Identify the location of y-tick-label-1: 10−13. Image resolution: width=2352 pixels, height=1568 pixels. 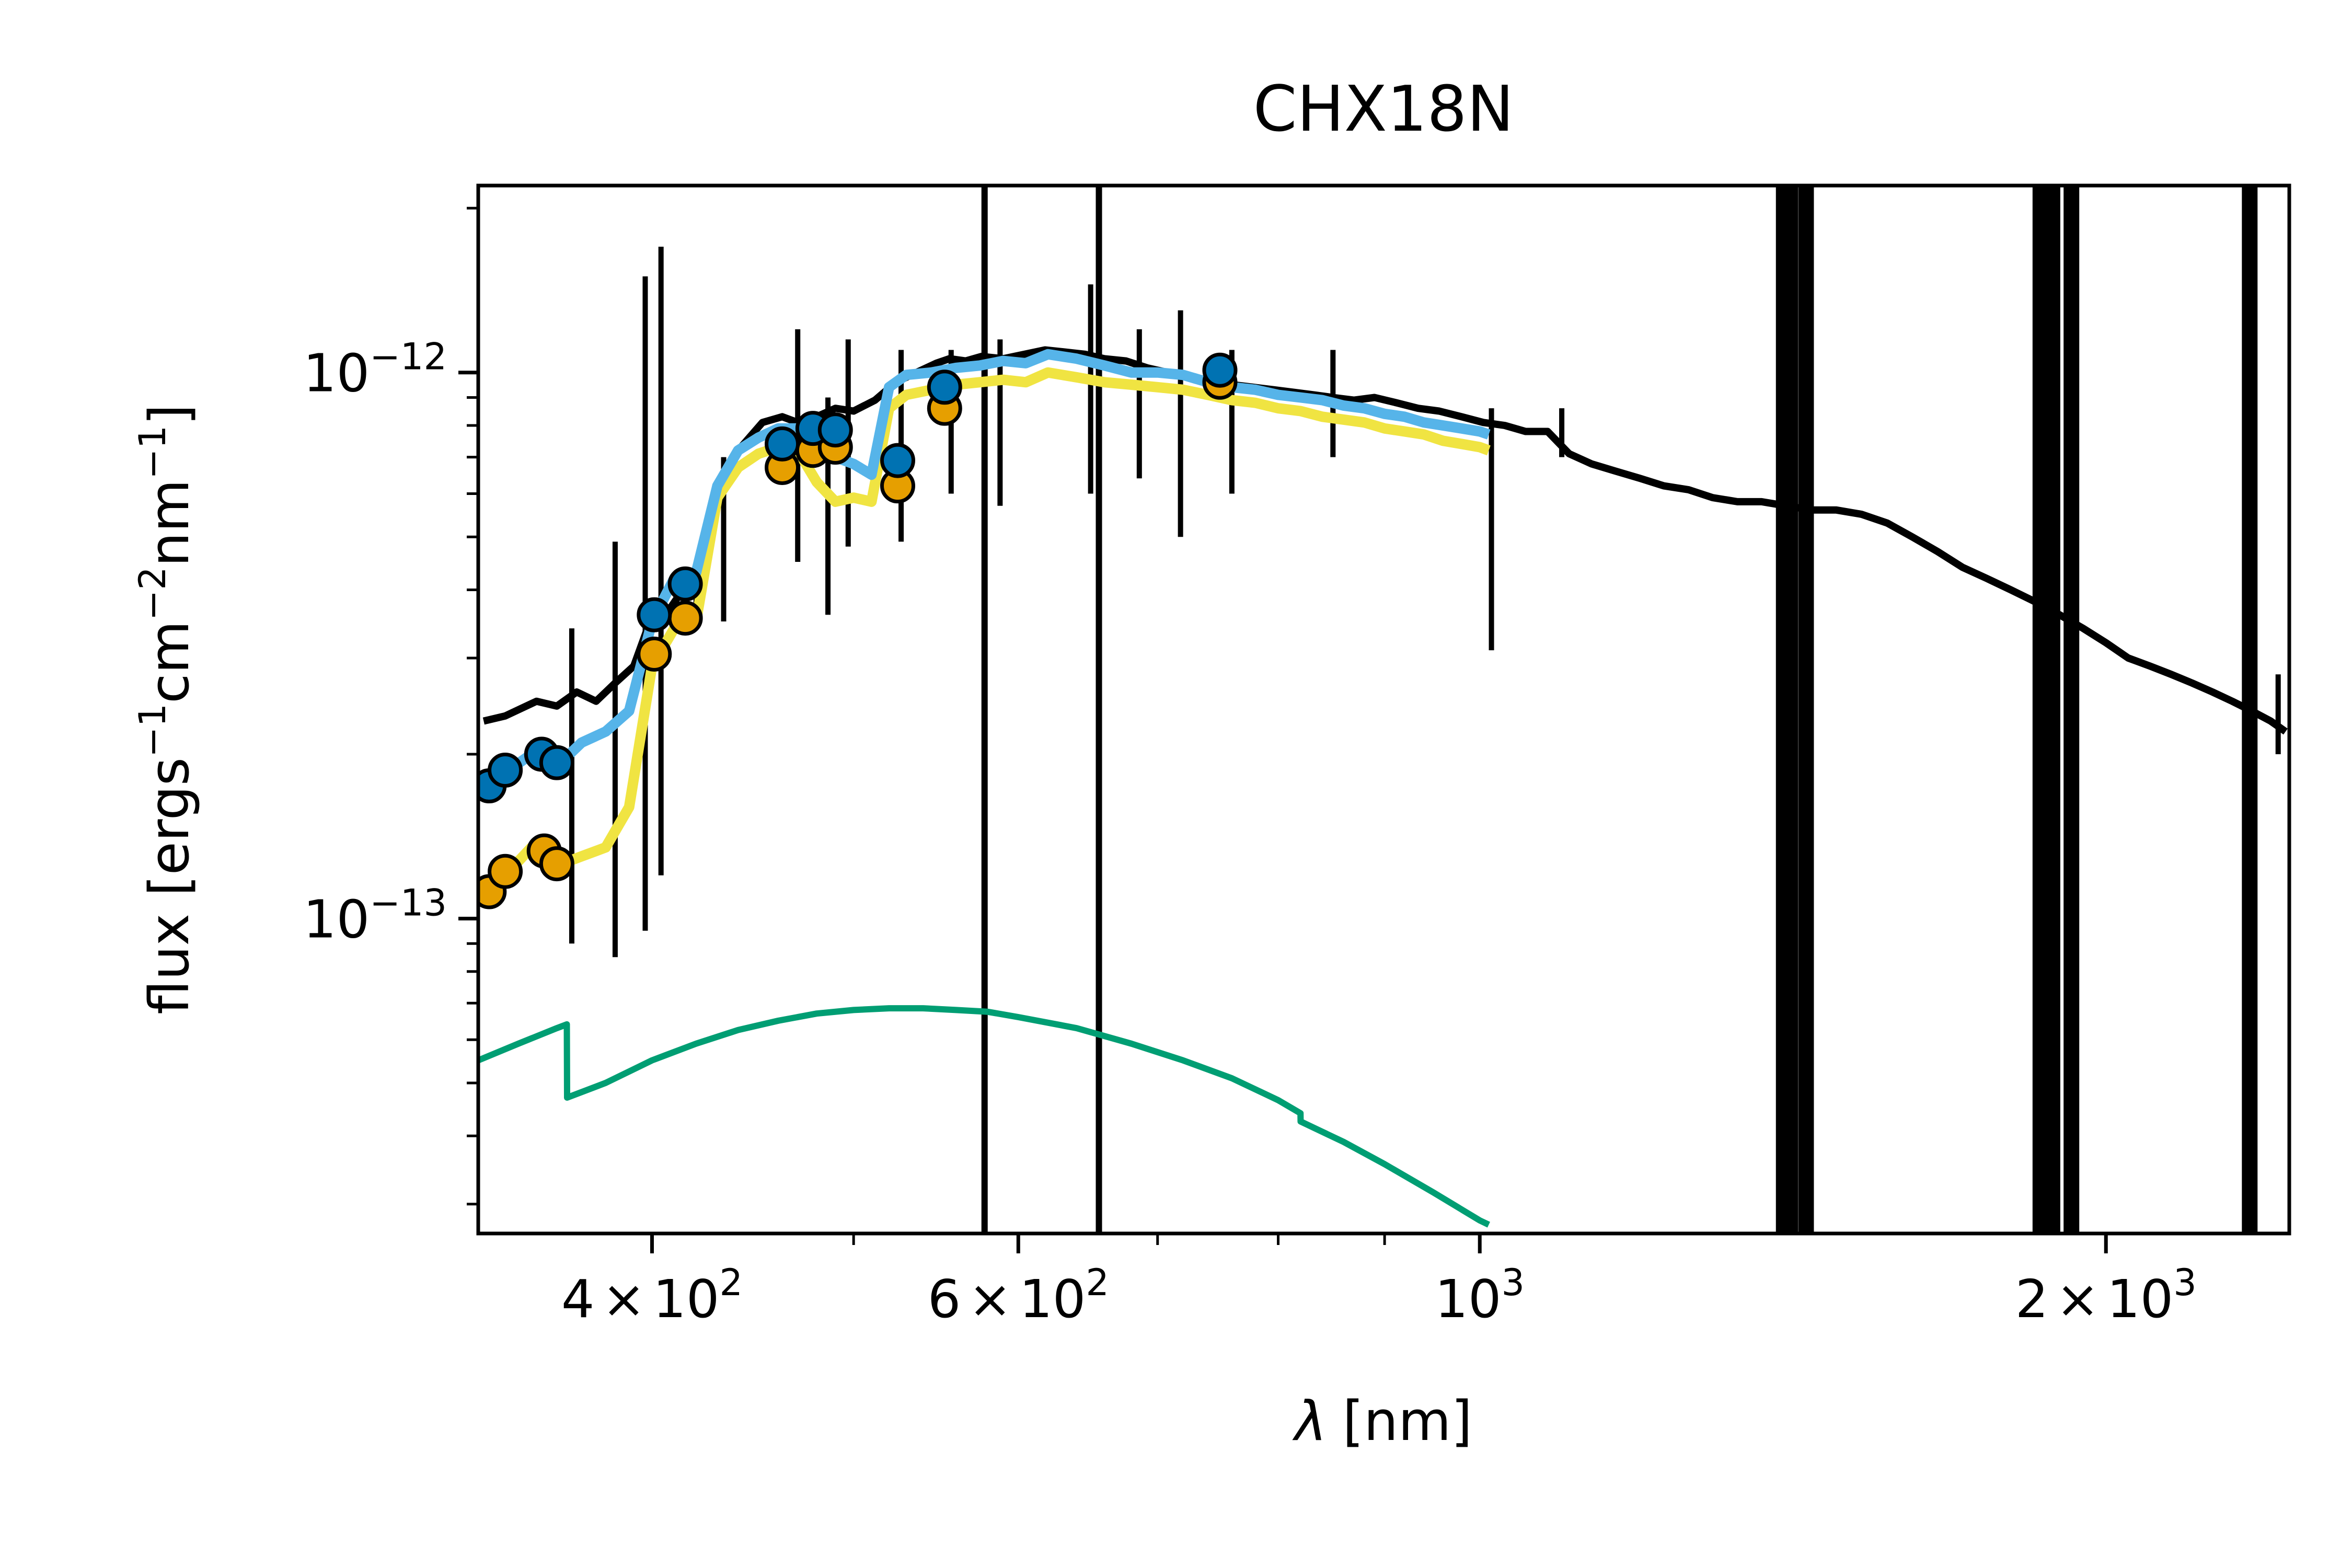
(375, 915).